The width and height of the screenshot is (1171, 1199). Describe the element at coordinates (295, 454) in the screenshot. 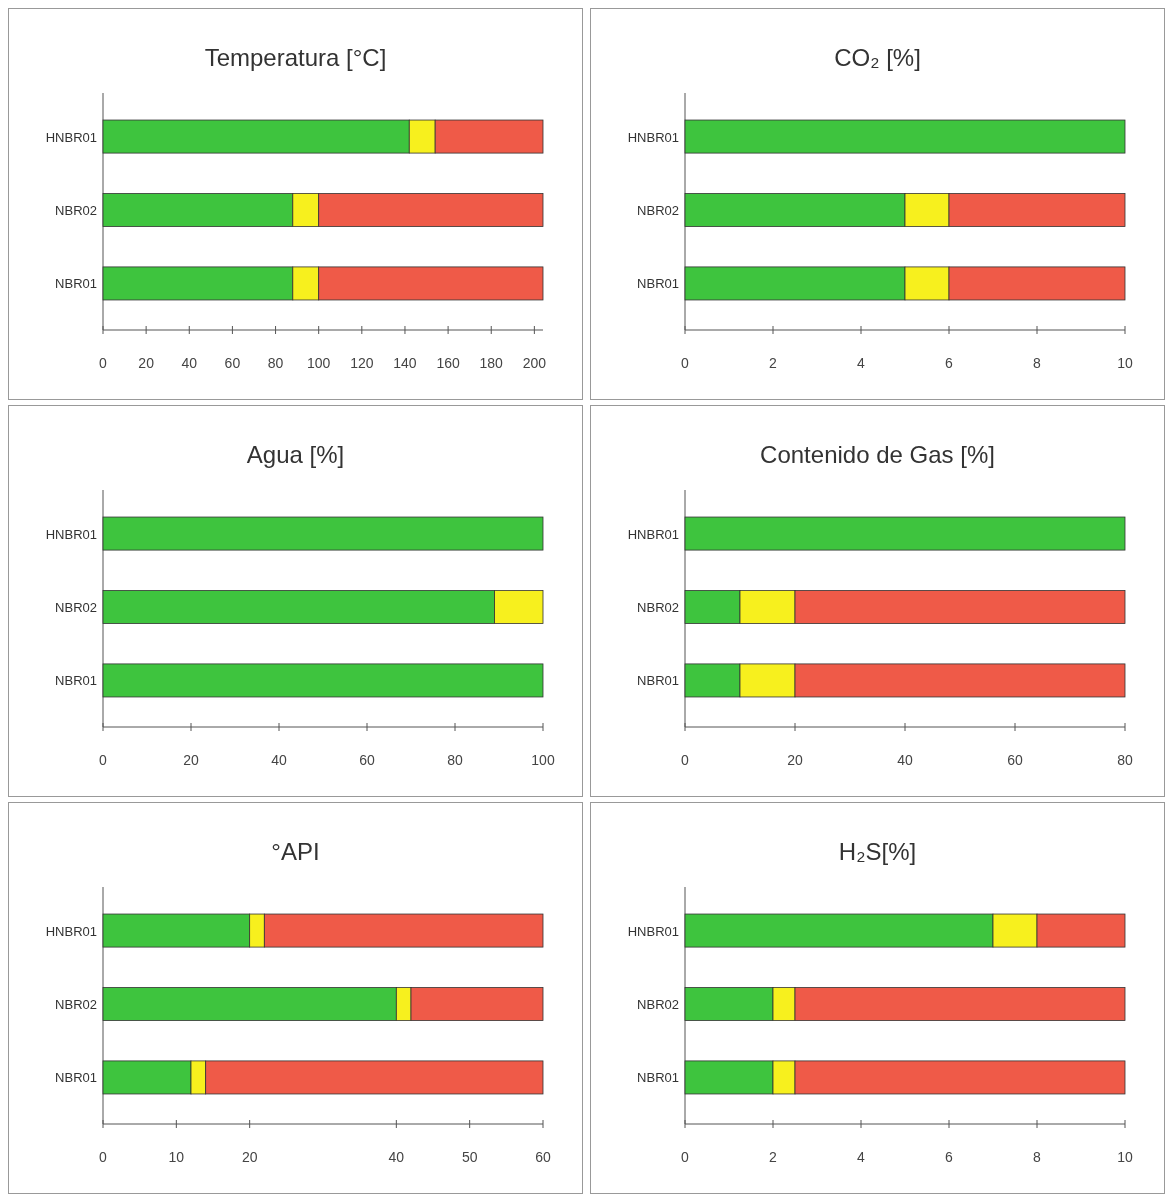

I see `chart-title: Agua [%]` at that location.